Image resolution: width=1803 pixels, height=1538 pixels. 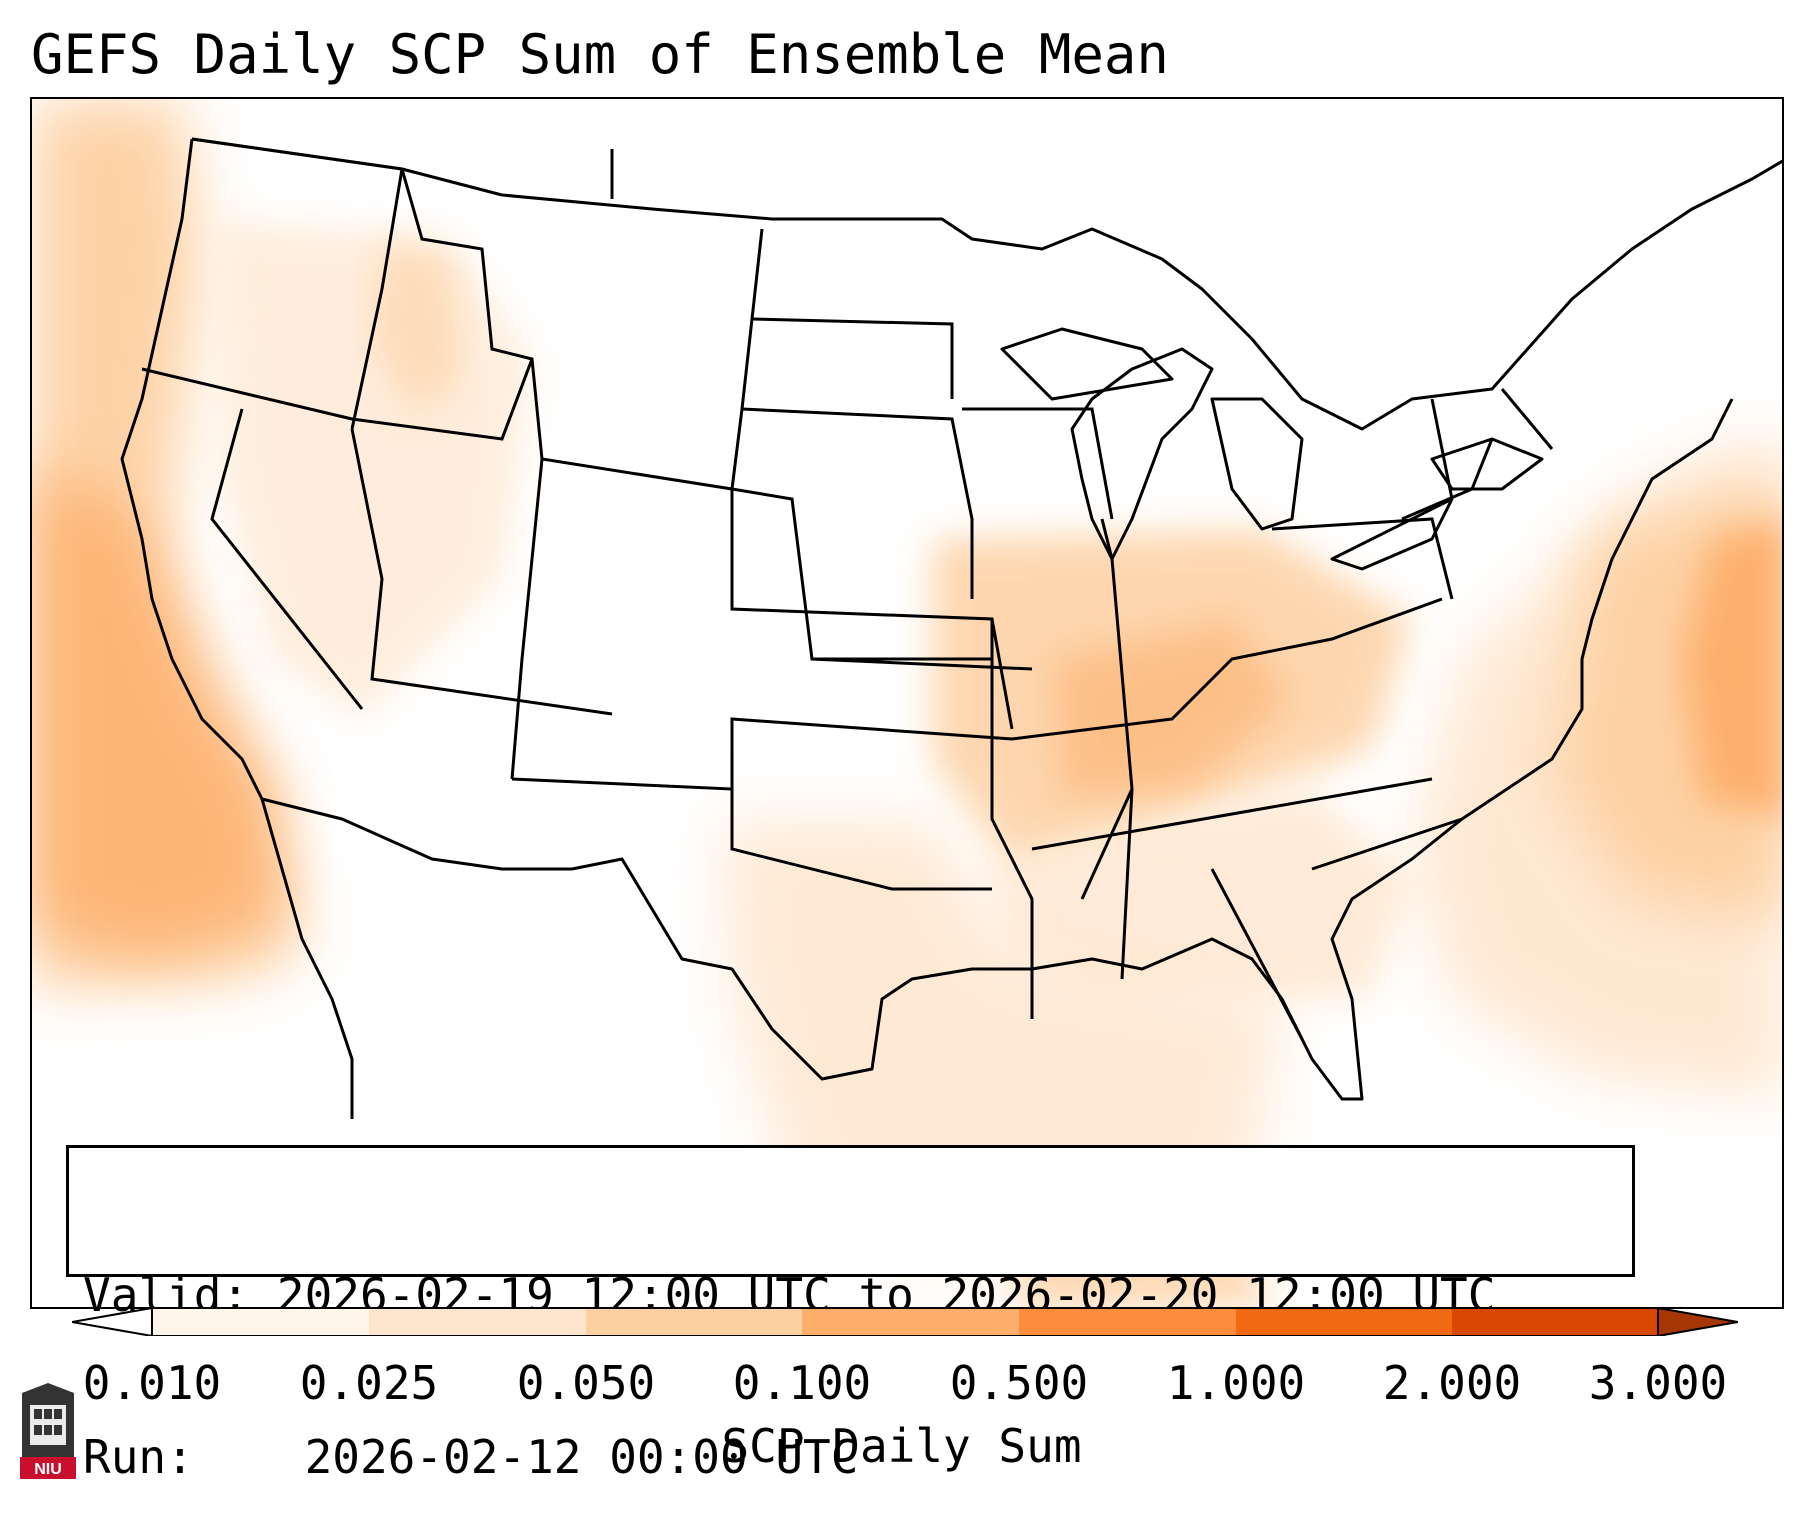 What do you see at coordinates (152, 1383) in the screenshot?
I see `colorbar-tick-label: 0.010` at bounding box center [152, 1383].